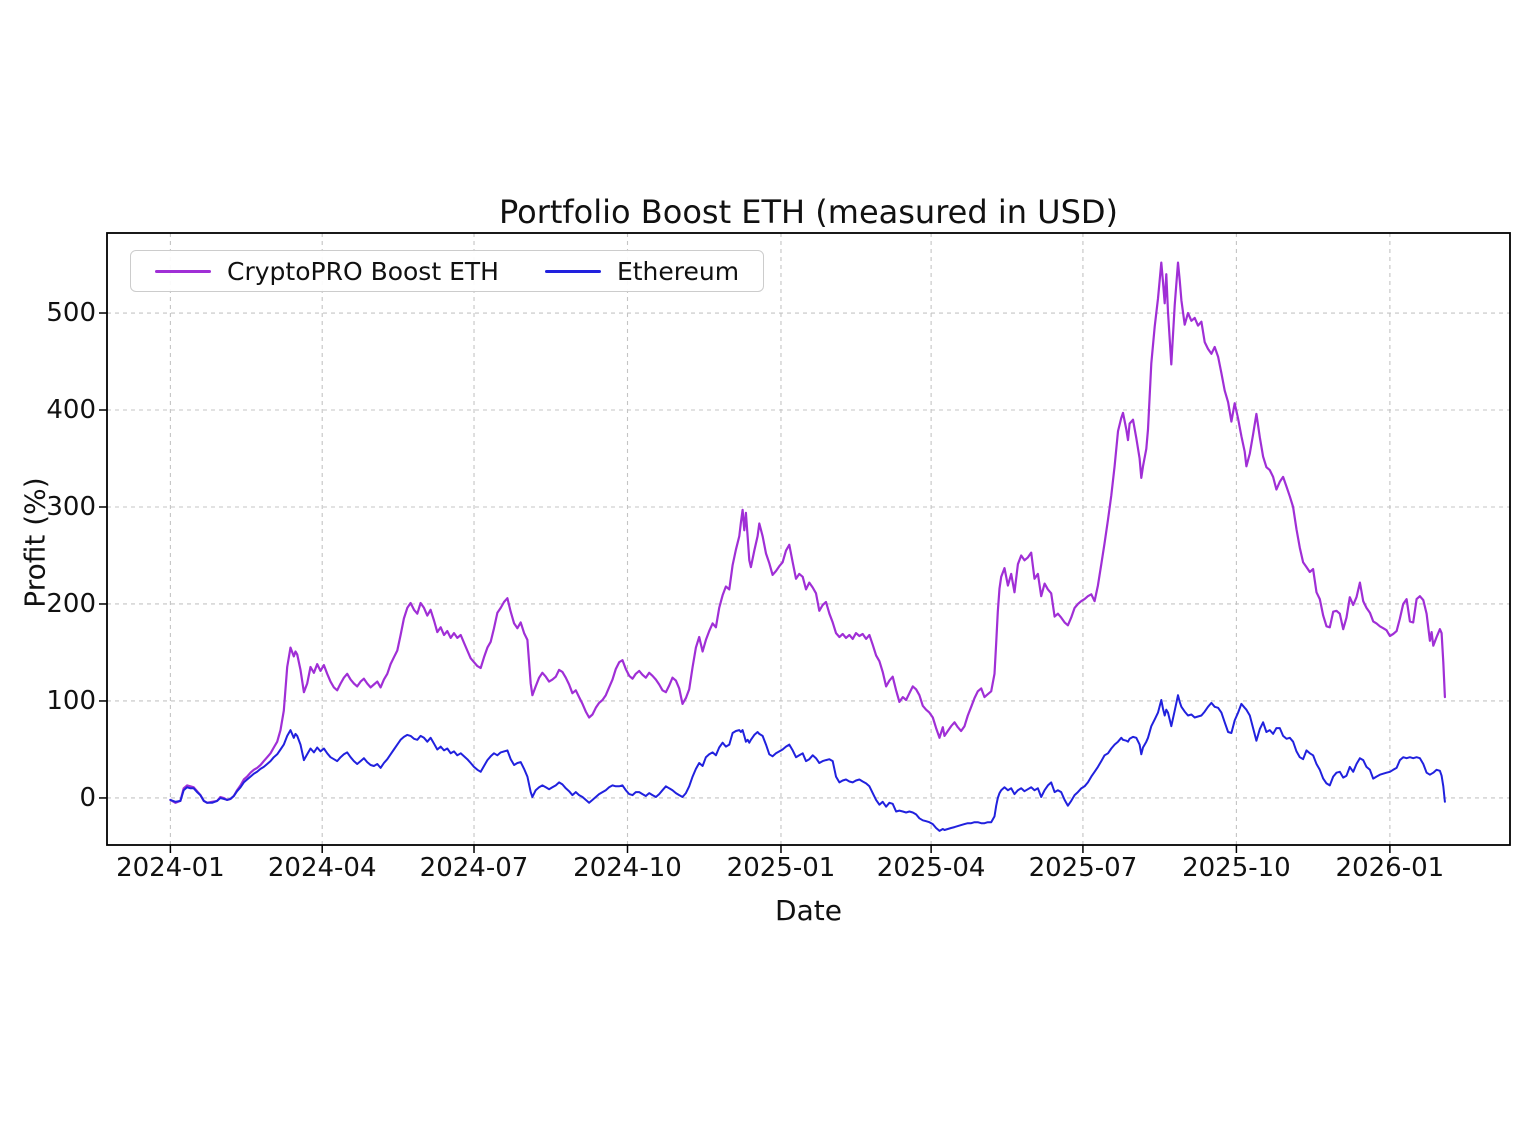  I want to click on x-tick-label: 2025-07, so click(1083, 868).